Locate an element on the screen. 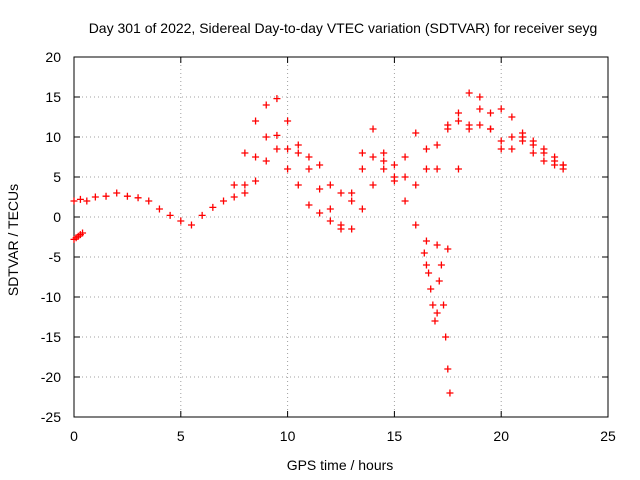  y-axis-label: SDTVAR / TECUs is located at coordinates (13, 240).